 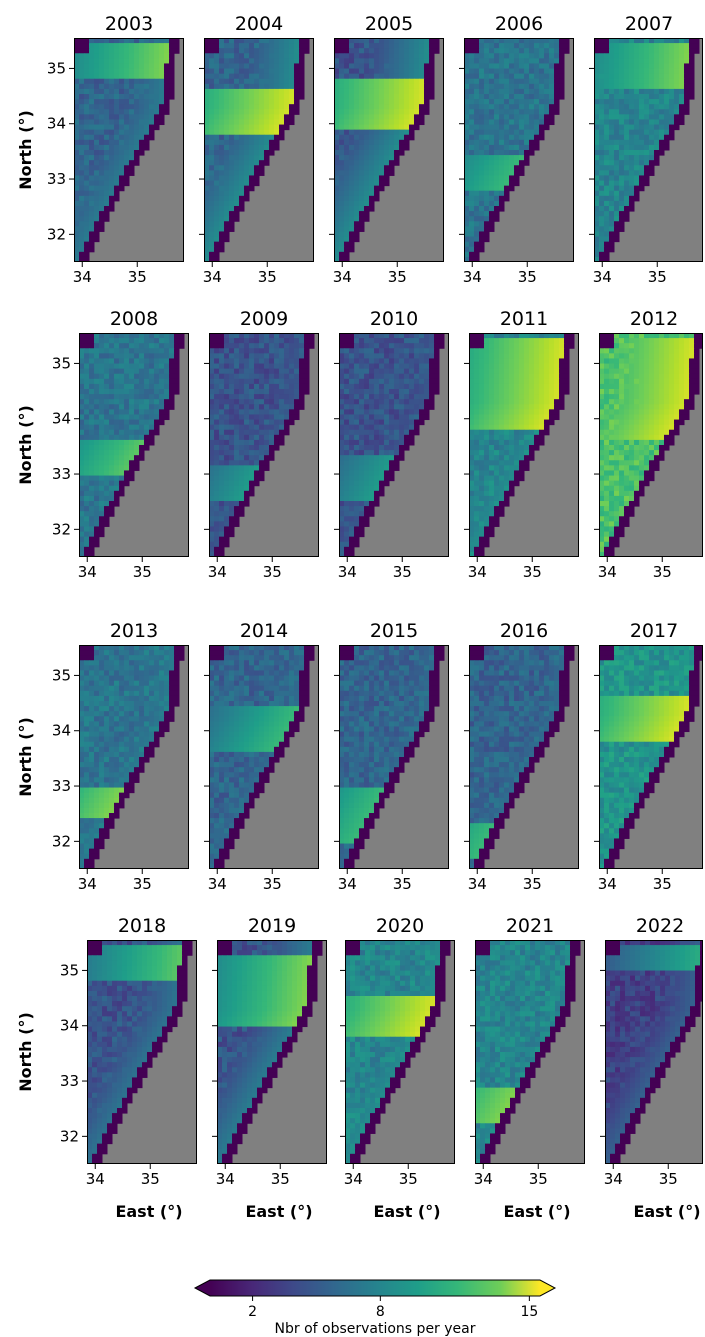 I want to click on panel-frame, so click(x=389, y=150).